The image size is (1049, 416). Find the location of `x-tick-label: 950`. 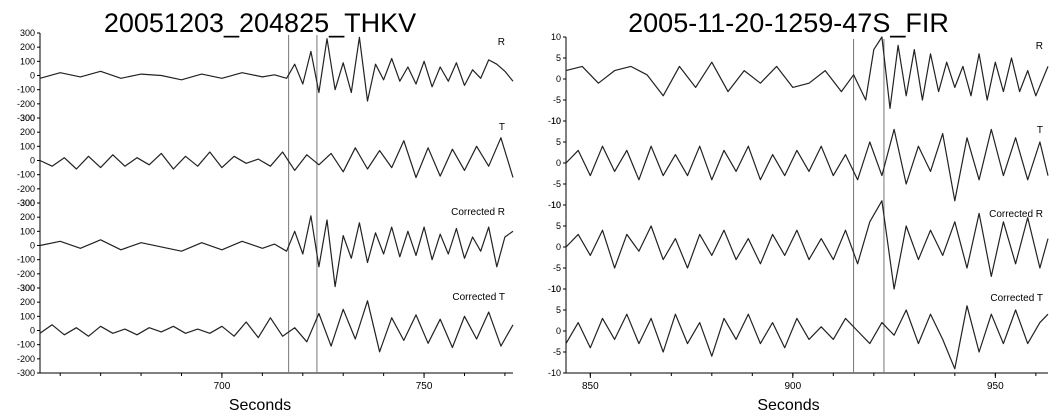

x-tick-label: 950 is located at coordinates (995, 386).